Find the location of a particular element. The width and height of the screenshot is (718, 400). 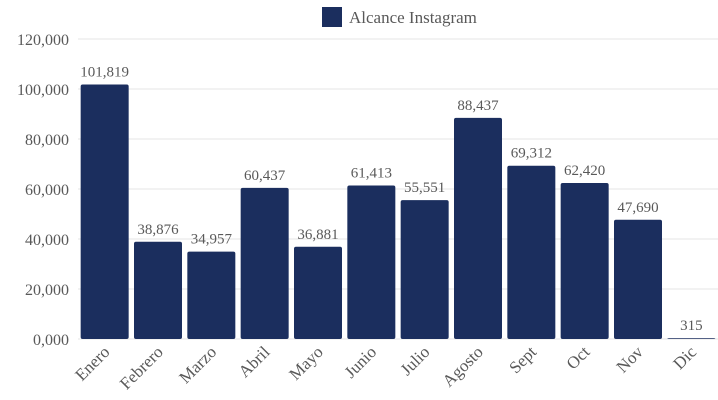

legend-label: Alcance Instagram is located at coordinates (413, 17).